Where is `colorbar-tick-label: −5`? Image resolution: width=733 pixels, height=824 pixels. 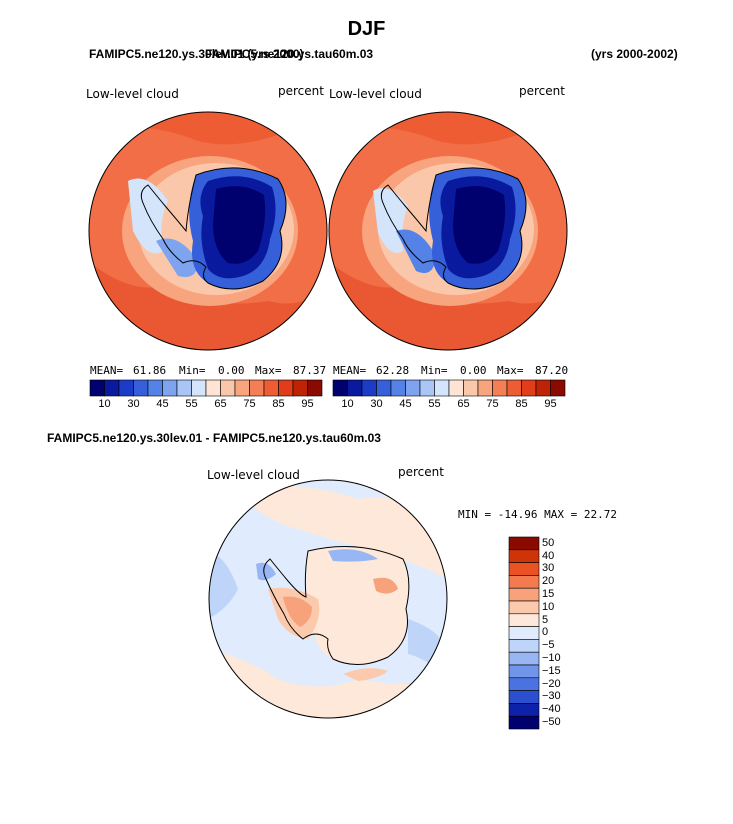
colorbar-tick-label: −5 is located at coordinates (548, 645).